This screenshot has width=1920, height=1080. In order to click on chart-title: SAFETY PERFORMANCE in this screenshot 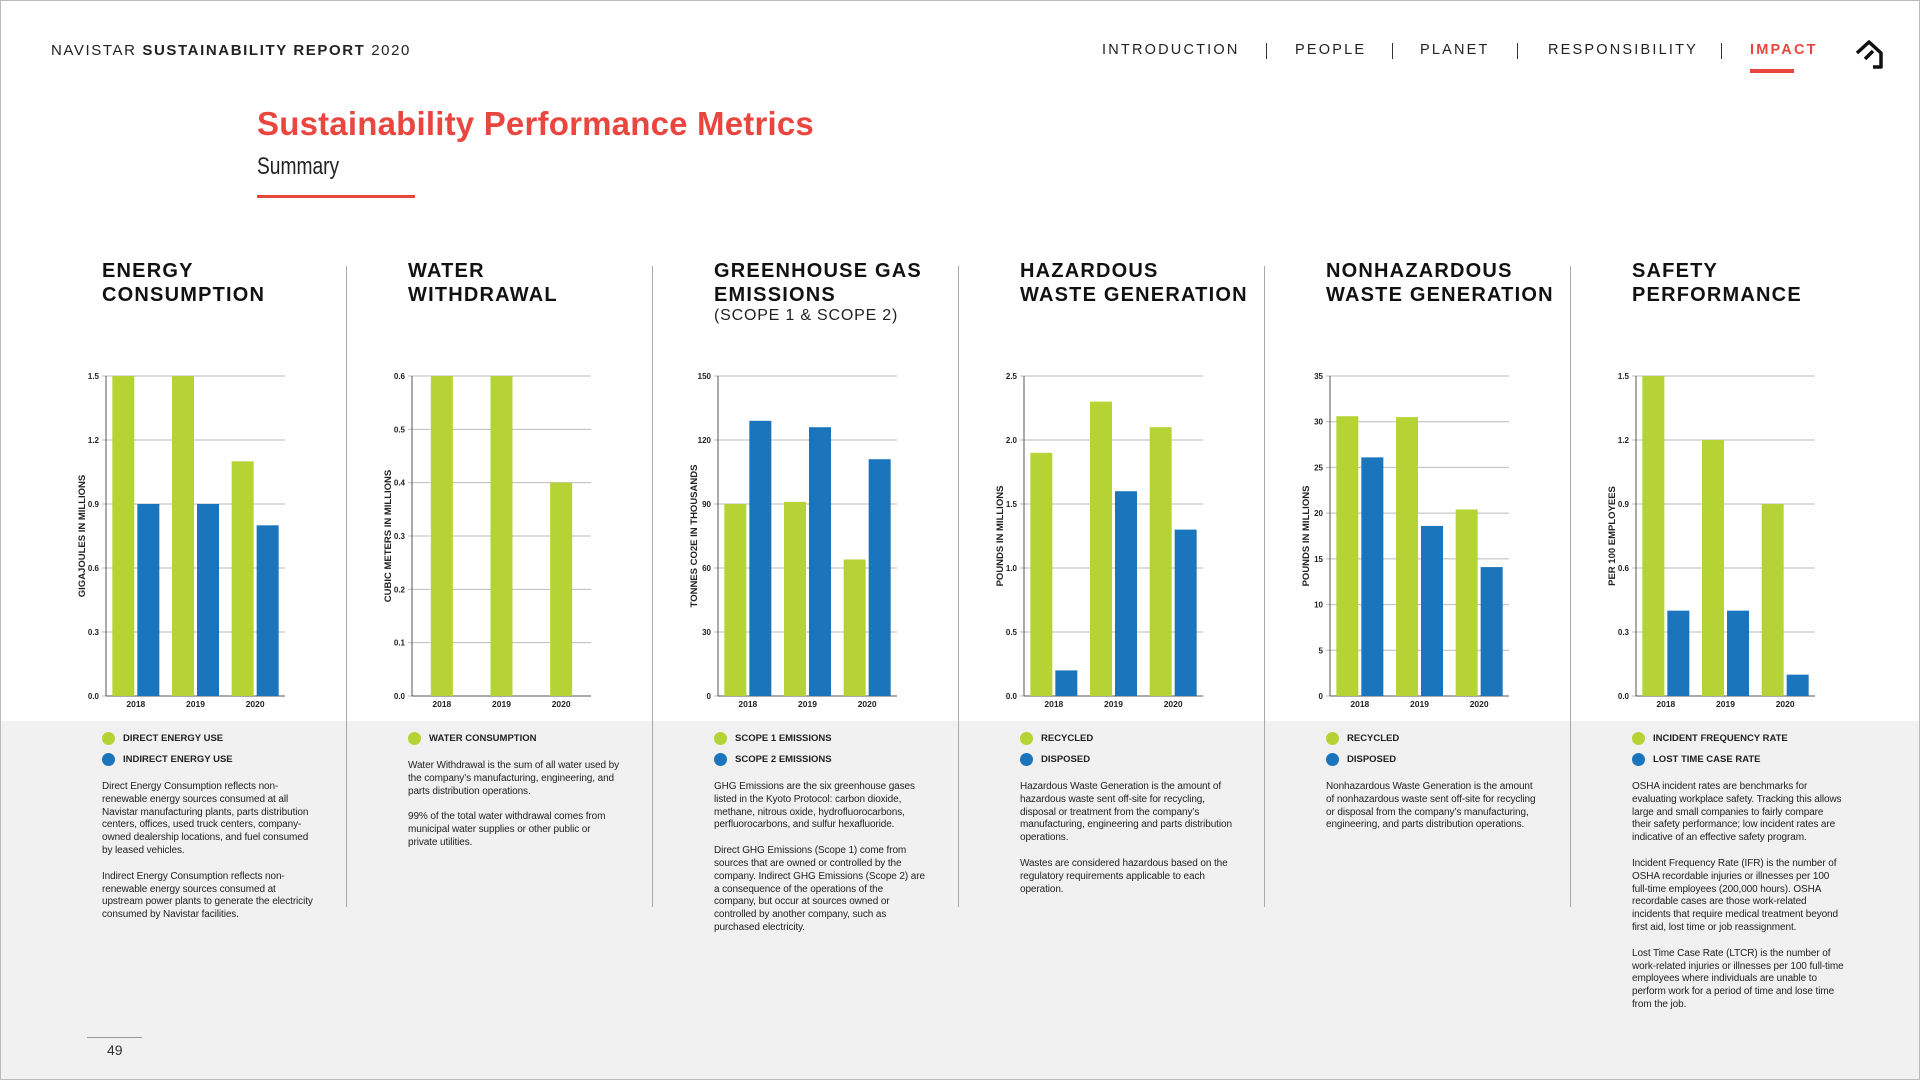, I will do `click(1717, 283)`.